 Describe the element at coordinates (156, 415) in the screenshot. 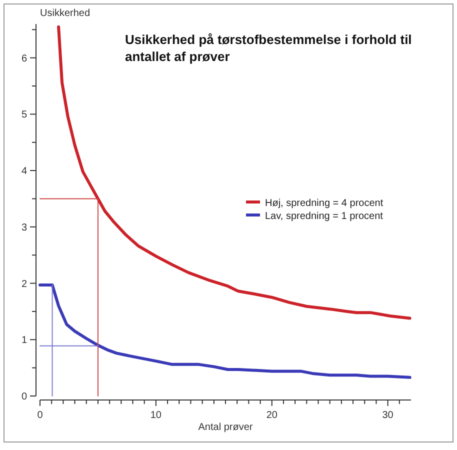

I see `x-tick-label: 10` at that location.